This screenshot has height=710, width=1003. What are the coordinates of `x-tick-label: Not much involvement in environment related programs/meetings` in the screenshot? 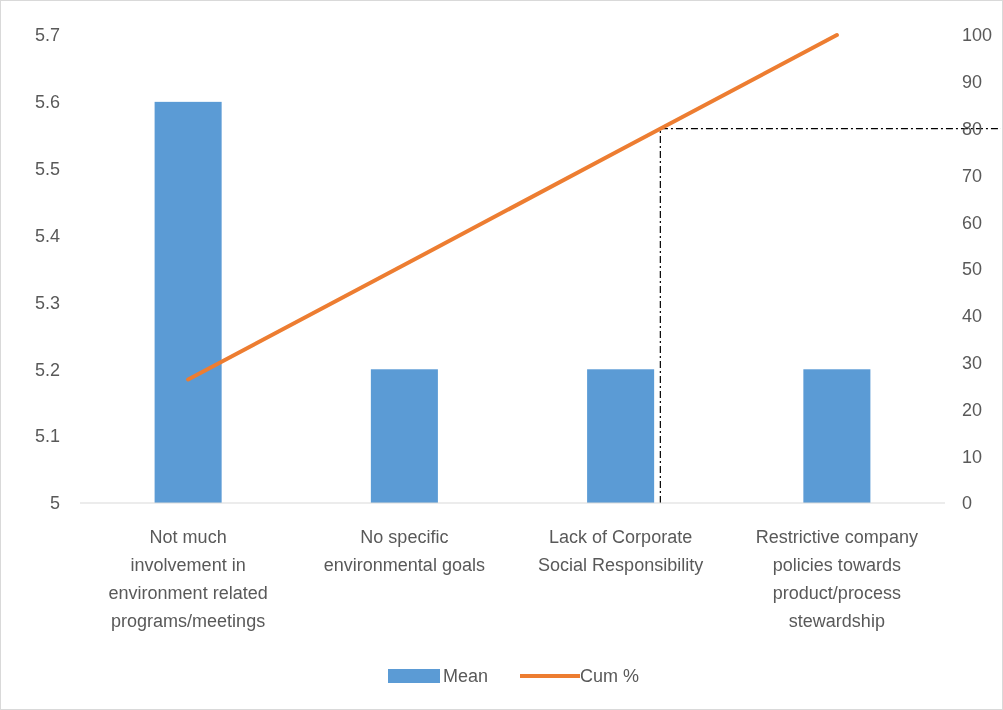 It's located at (188, 579).